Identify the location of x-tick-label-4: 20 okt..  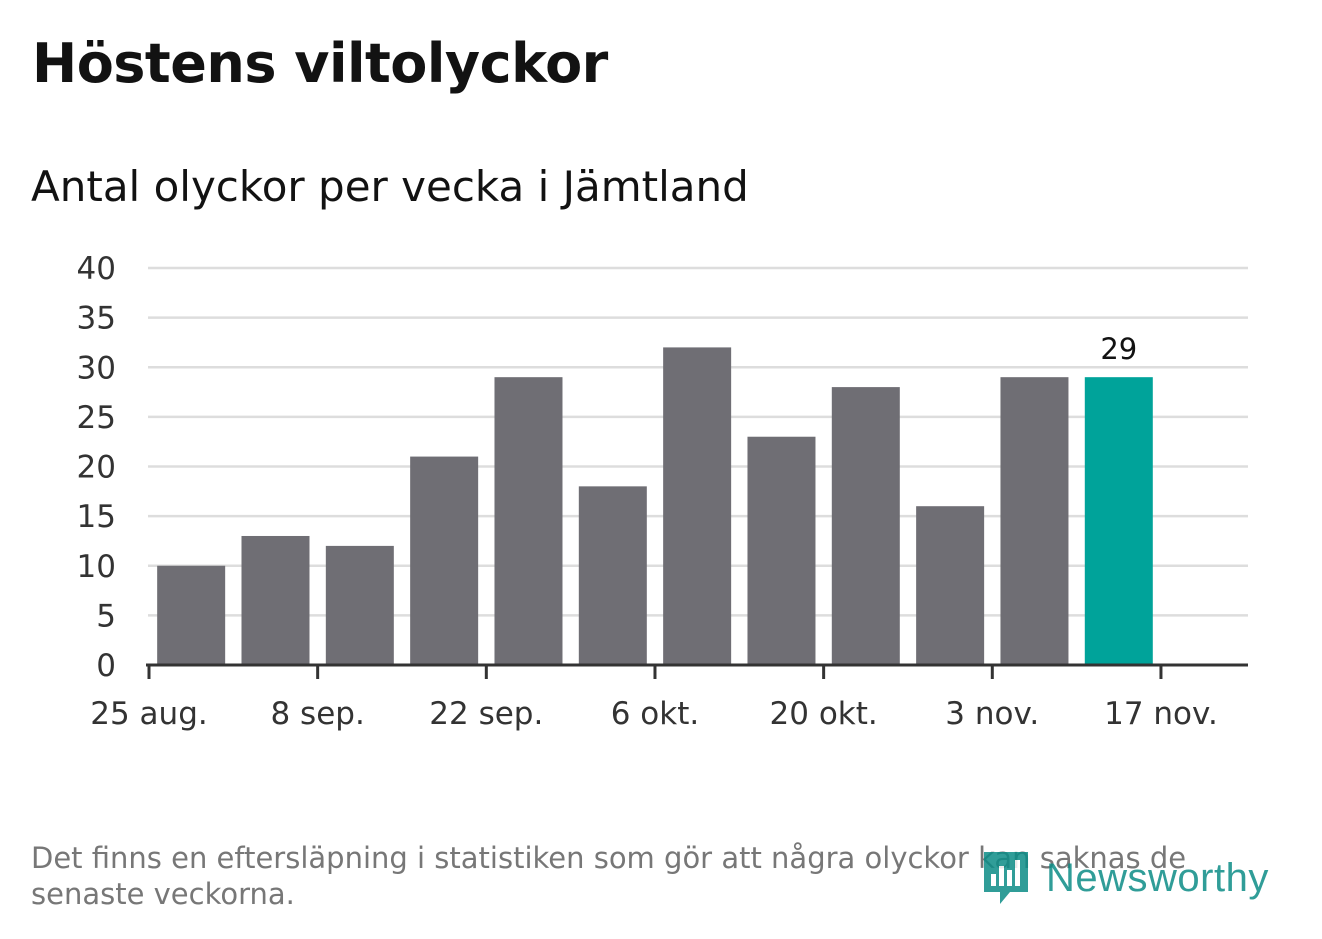
(824, 714).